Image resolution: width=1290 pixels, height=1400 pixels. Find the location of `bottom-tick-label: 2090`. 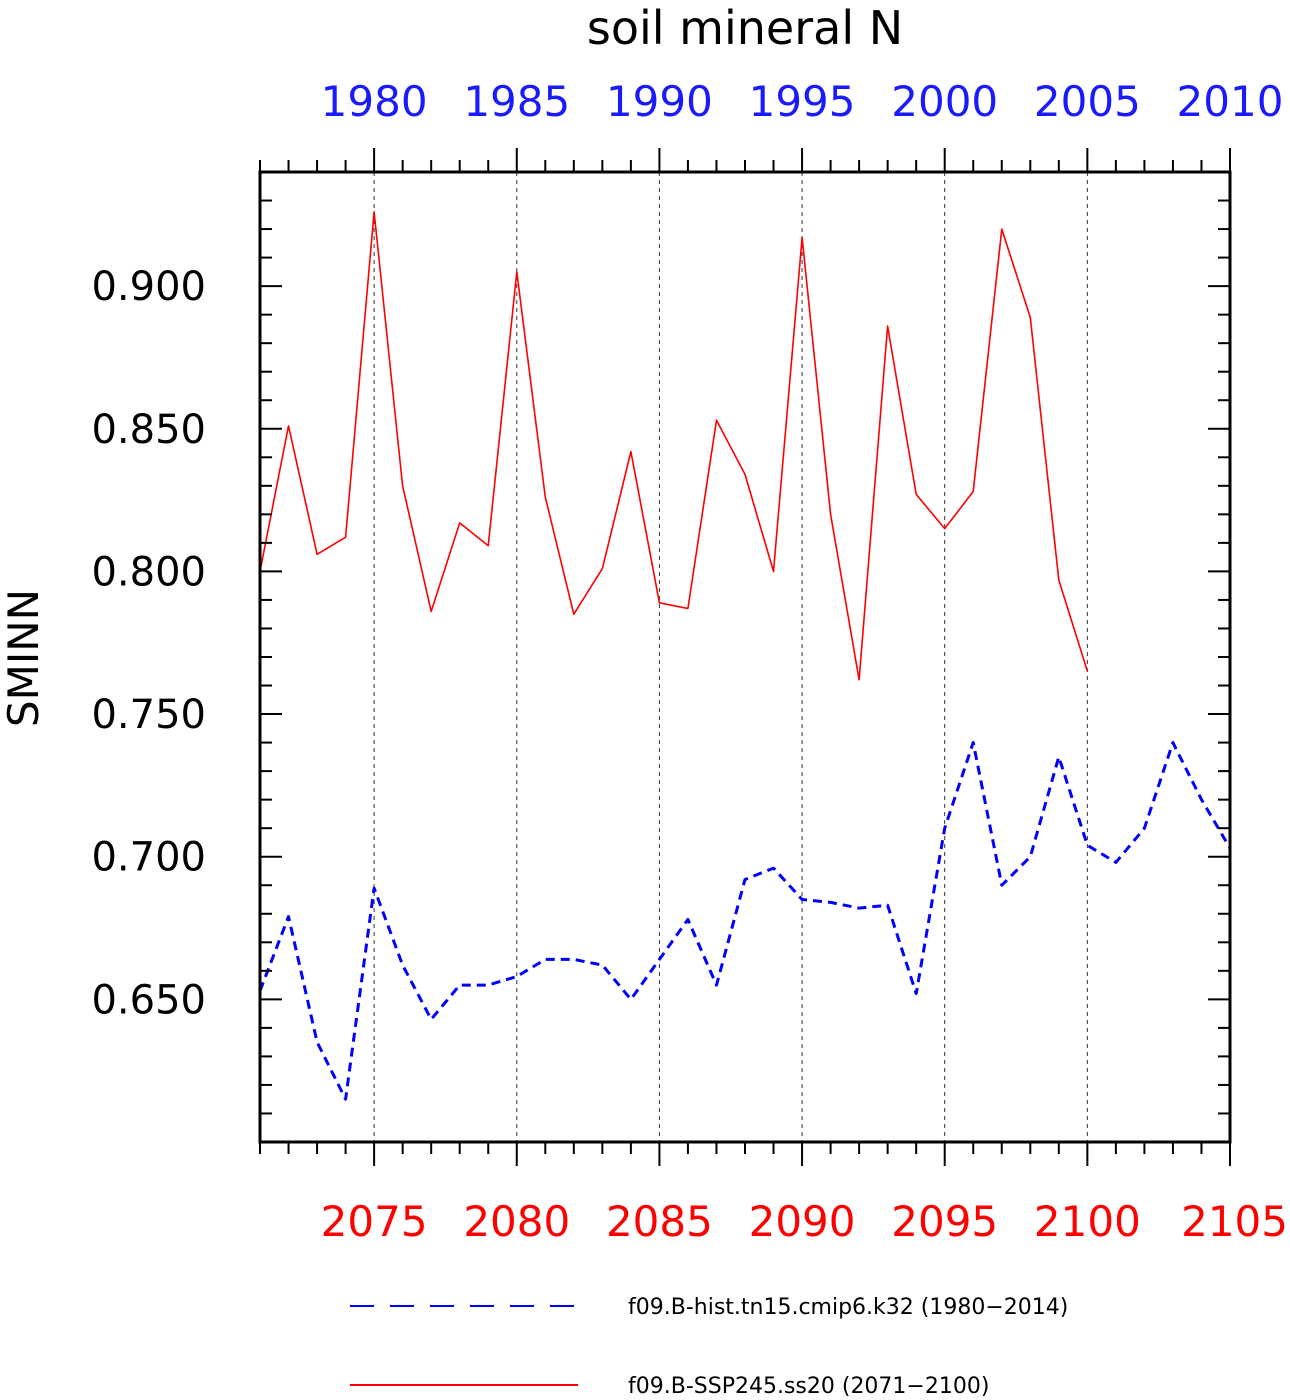

bottom-tick-label: 2090 is located at coordinates (802, 1221).